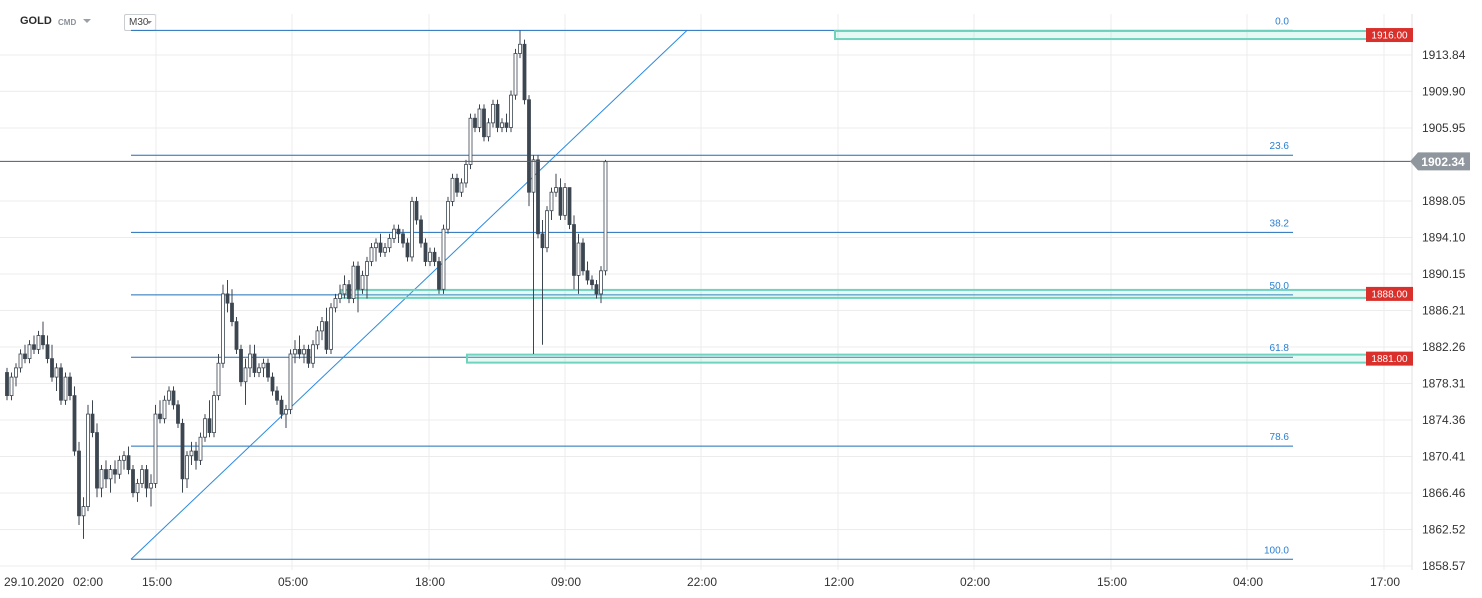  Describe the element at coordinates (36, 21) in the screenshot. I see `symbol-label: GOLD` at that location.